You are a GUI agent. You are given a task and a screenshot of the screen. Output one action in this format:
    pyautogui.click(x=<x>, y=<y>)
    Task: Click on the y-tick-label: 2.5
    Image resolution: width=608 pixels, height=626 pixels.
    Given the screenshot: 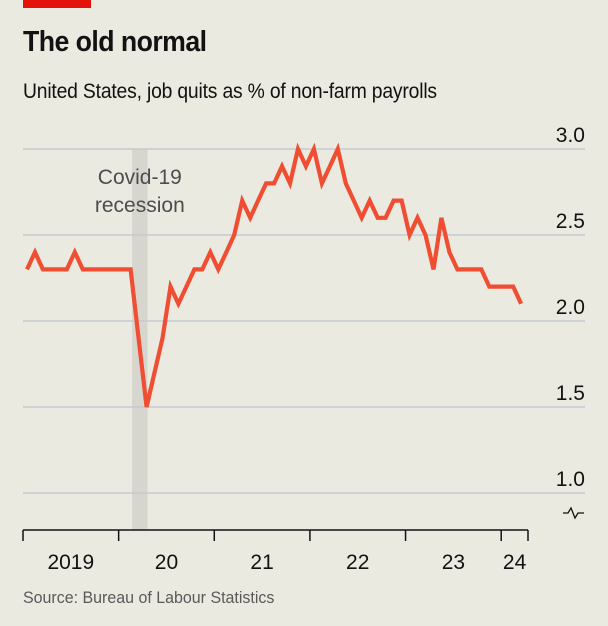 What is the action you would take?
    pyautogui.click(x=570, y=221)
    